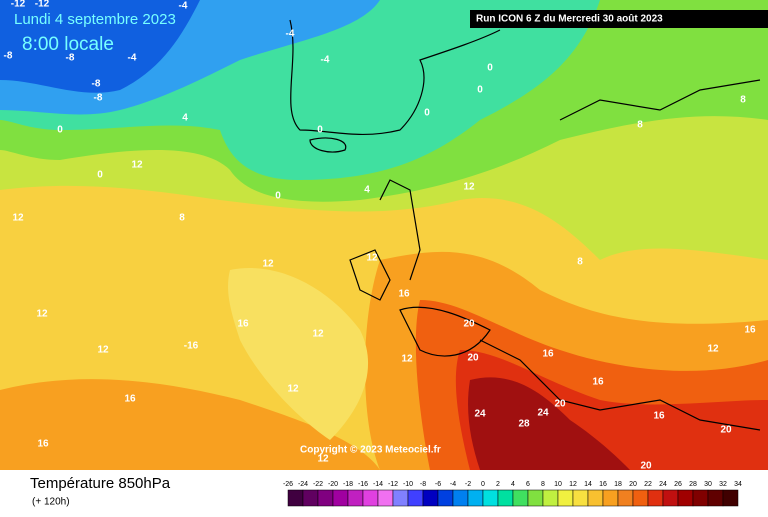  Describe the element at coordinates (524, 424) in the screenshot. I see `map-label: 28` at that location.